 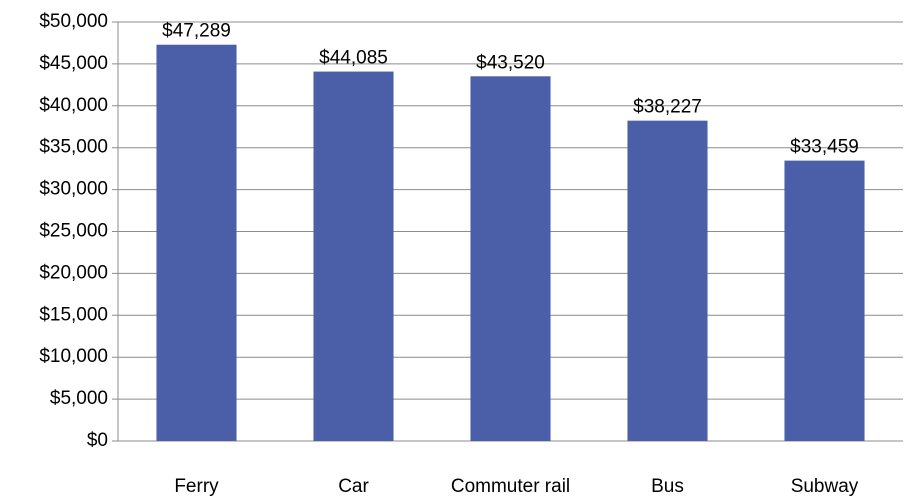 What do you see at coordinates (353, 486) in the screenshot?
I see `x-tick-label: Car` at bounding box center [353, 486].